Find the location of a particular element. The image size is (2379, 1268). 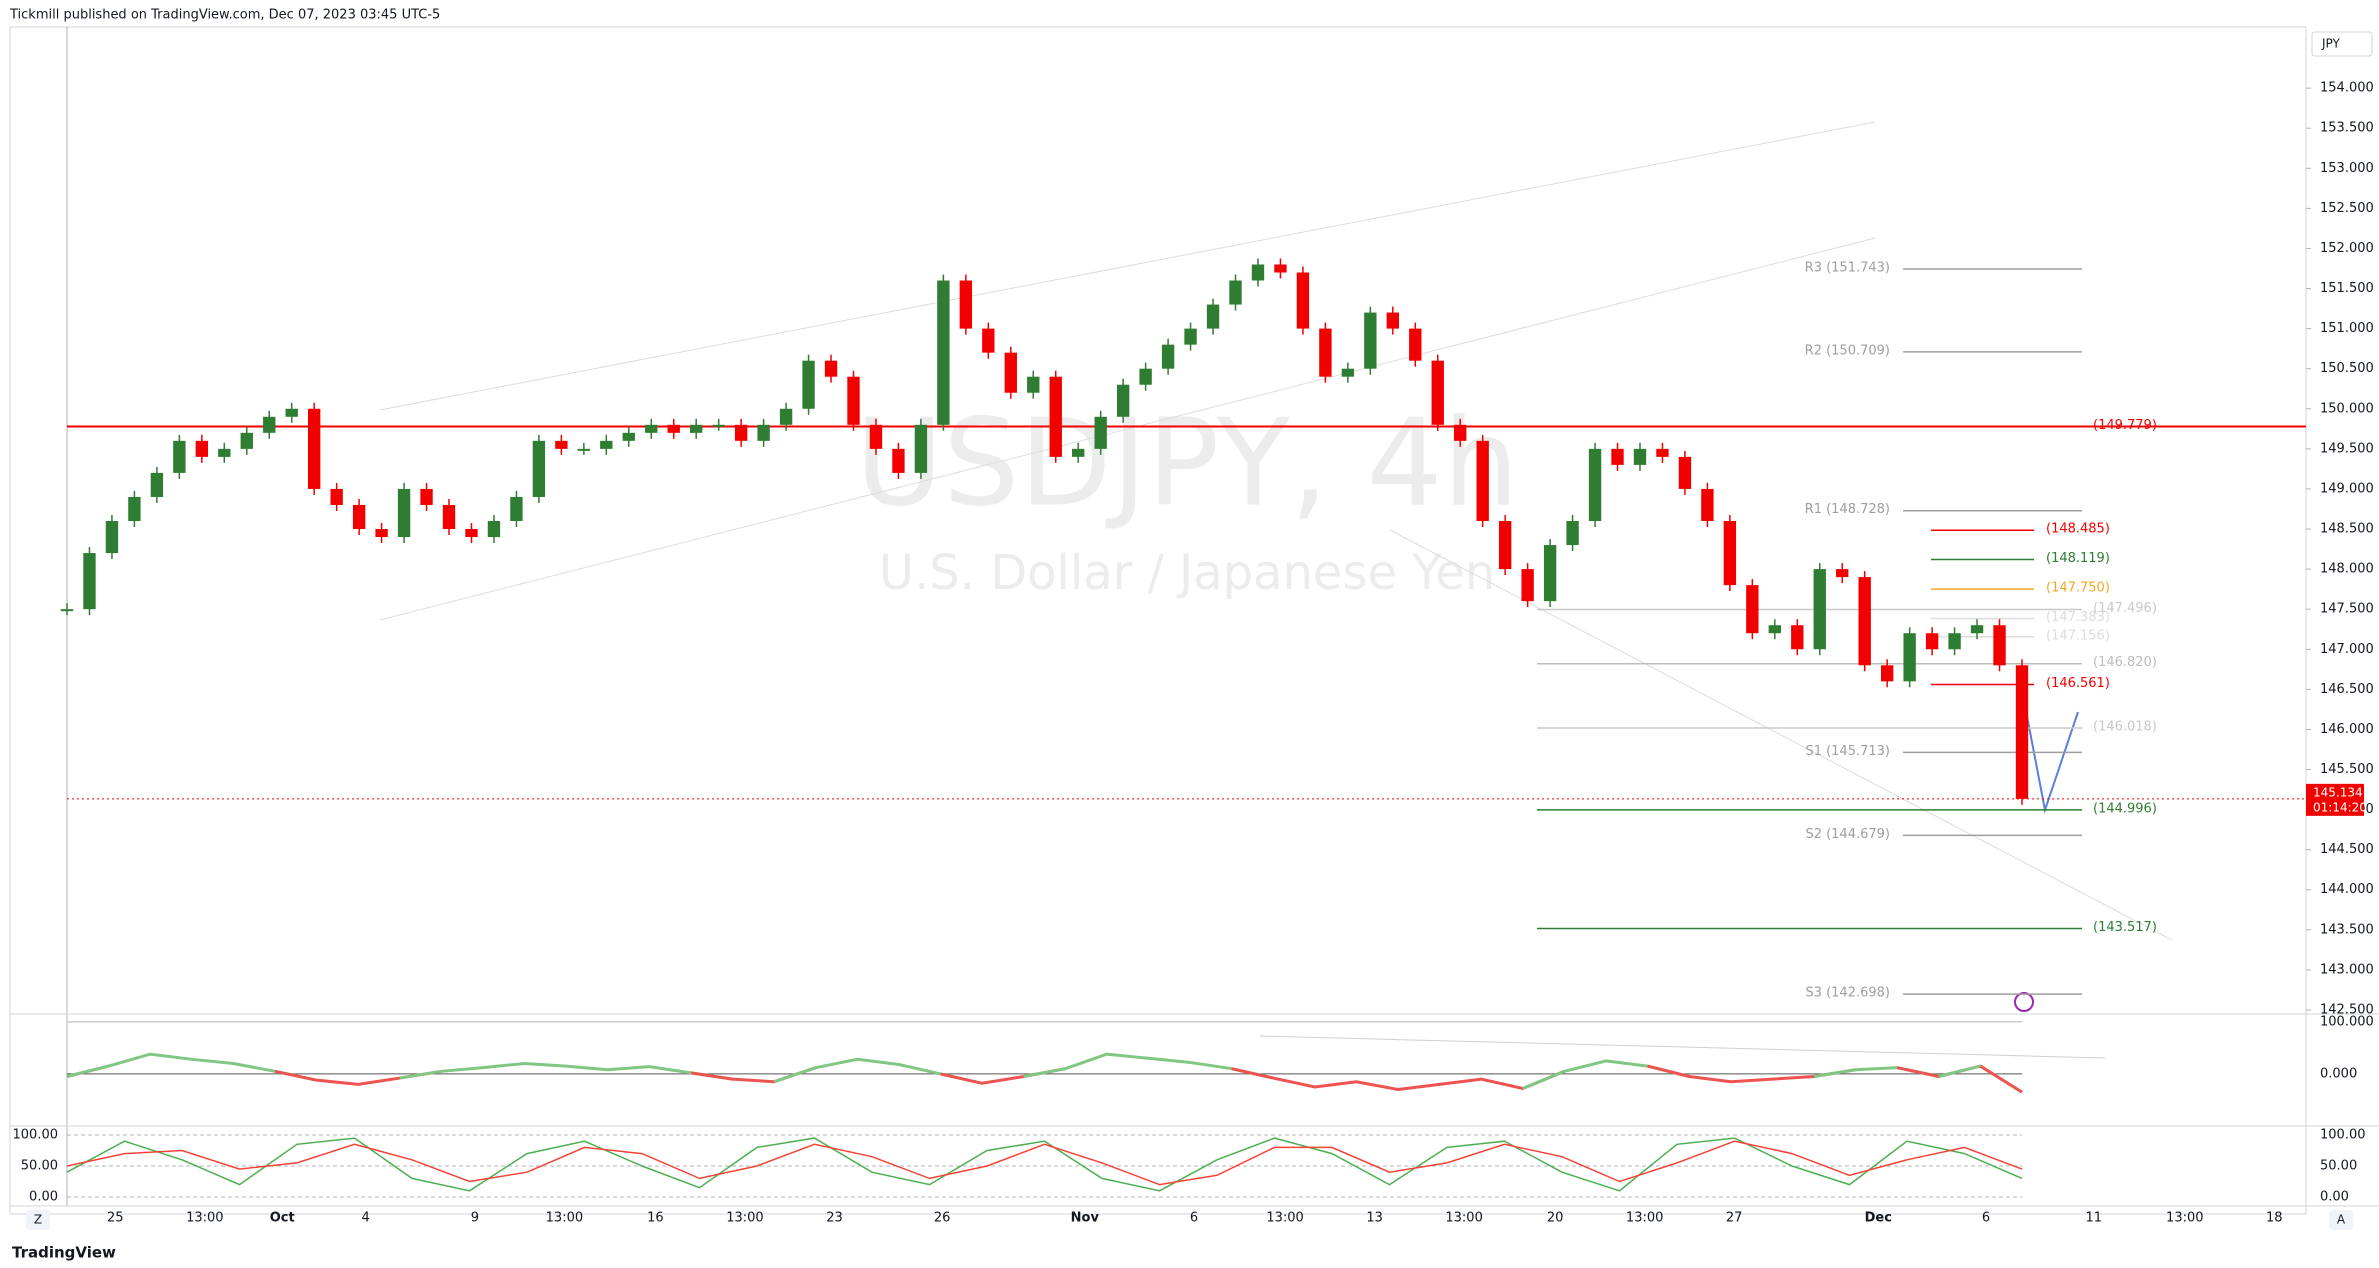

level-label: R3 (151.743) is located at coordinates (1847, 268).